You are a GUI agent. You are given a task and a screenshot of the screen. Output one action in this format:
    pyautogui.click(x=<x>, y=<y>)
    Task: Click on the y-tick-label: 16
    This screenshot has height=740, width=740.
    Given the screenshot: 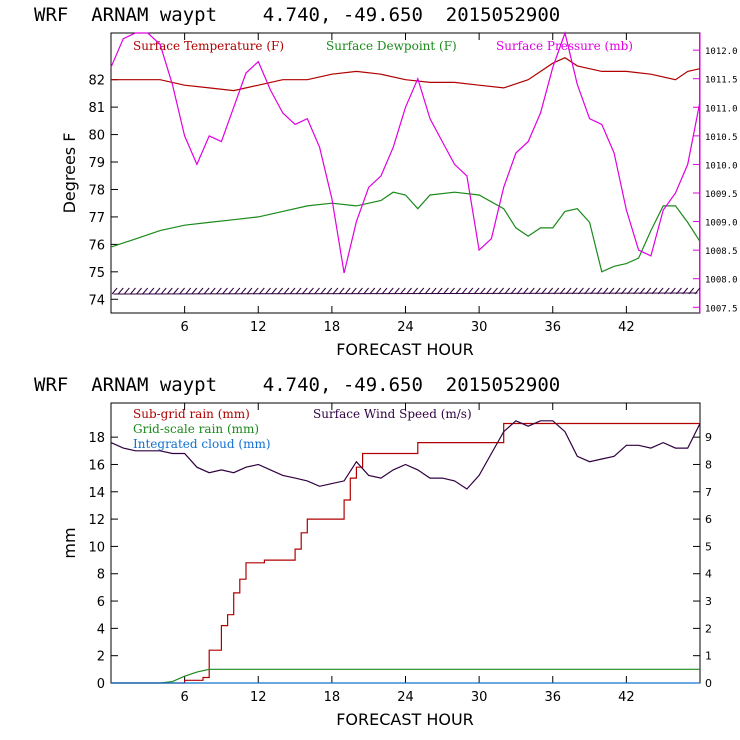 What is the action you would take?
    pyautogui.click(x=96, y=465)
    